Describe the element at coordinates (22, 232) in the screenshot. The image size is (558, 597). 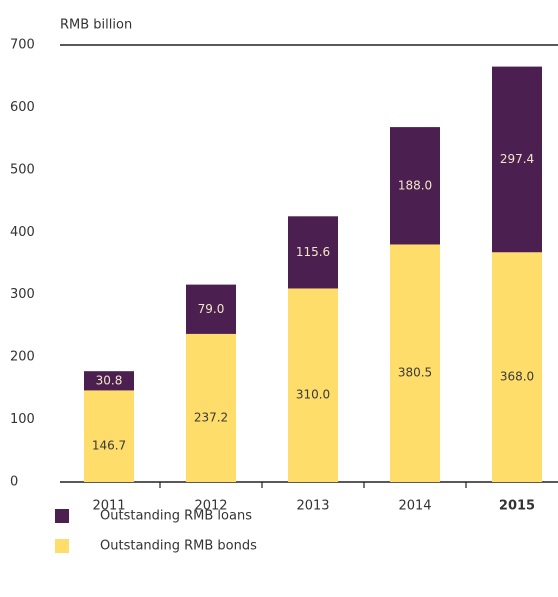
I see `y-tick-label: 400` at that location.